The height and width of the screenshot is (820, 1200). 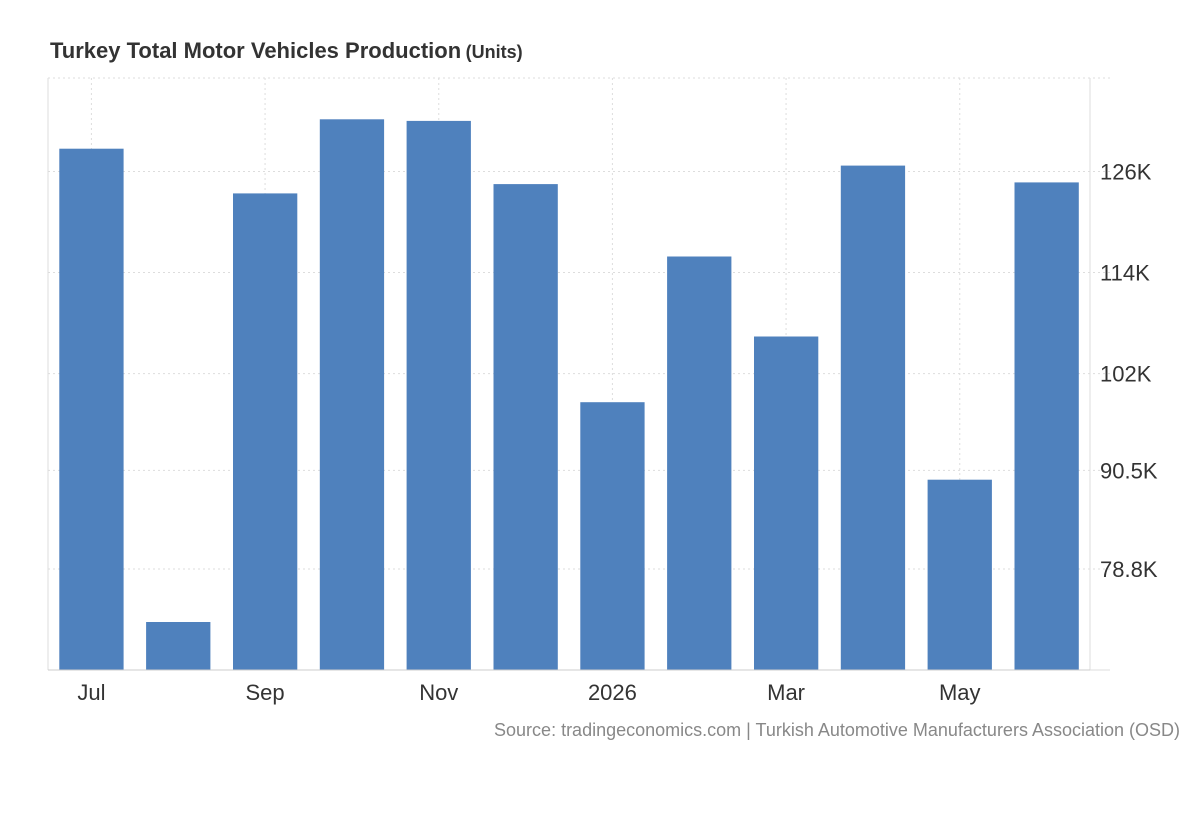 What do you see at coordinates (1126, 374) in the screenshot?
I see `y-tick-label: 102K` at bounding box center [1126, 374].